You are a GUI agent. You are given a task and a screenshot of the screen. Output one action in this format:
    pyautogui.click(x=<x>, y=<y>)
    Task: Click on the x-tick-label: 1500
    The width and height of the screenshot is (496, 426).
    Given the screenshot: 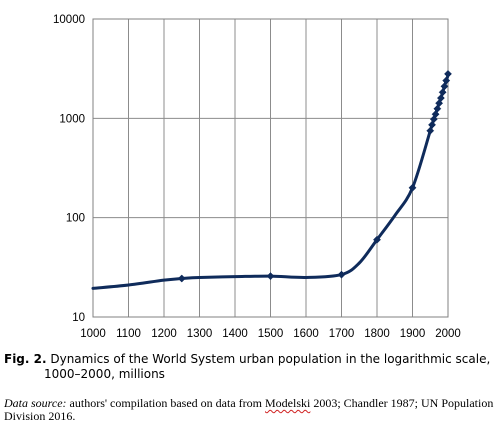 What is the action you would take?
    pyautogui.click(x=271, y=334)
    